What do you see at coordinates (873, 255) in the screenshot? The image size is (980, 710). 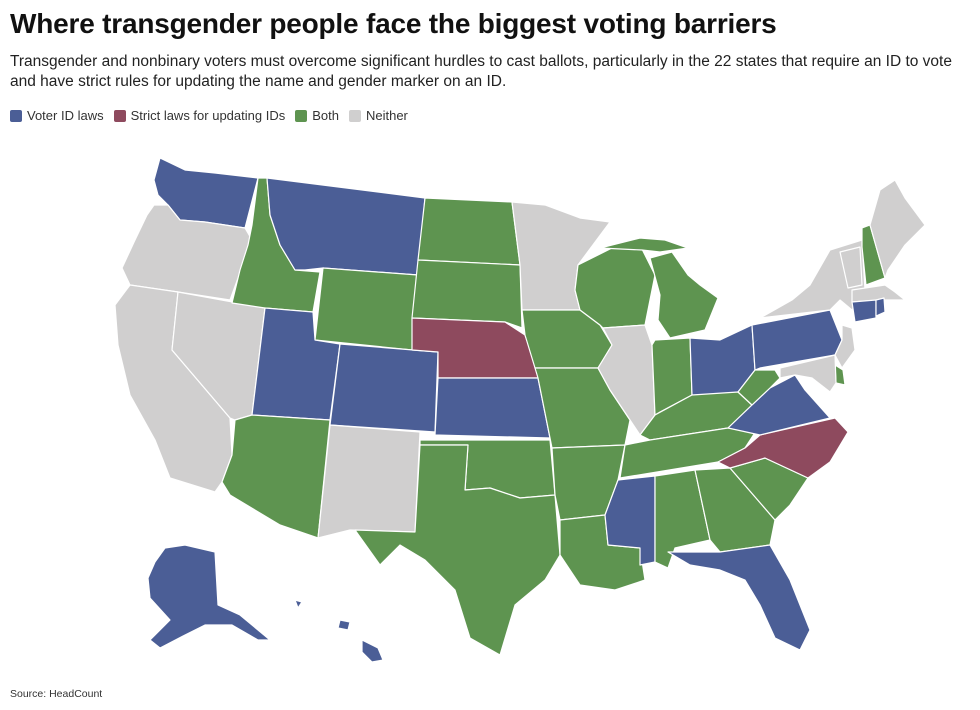 I see `state-NH` at bounding box center [873, 255].